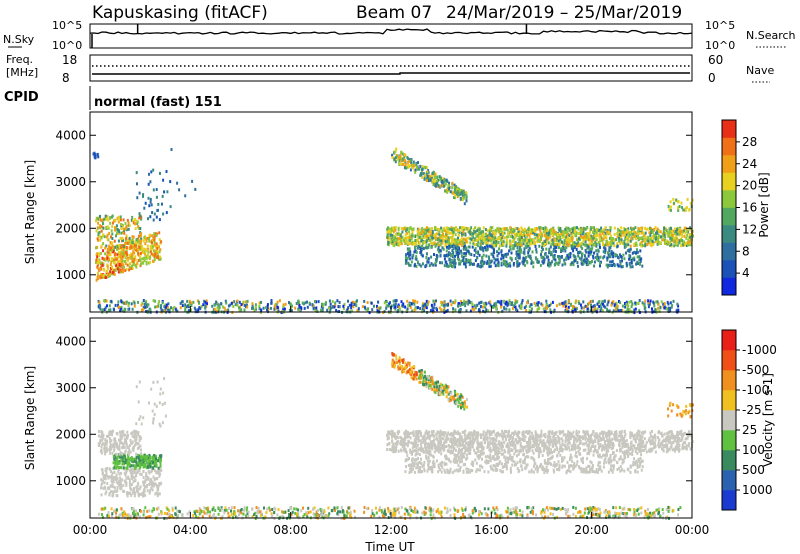 This screenshot has height=554, width=800. Describe the element at coordinates (729, 269) in the screenshot. I see `power-colorbar-swatch` at that location.